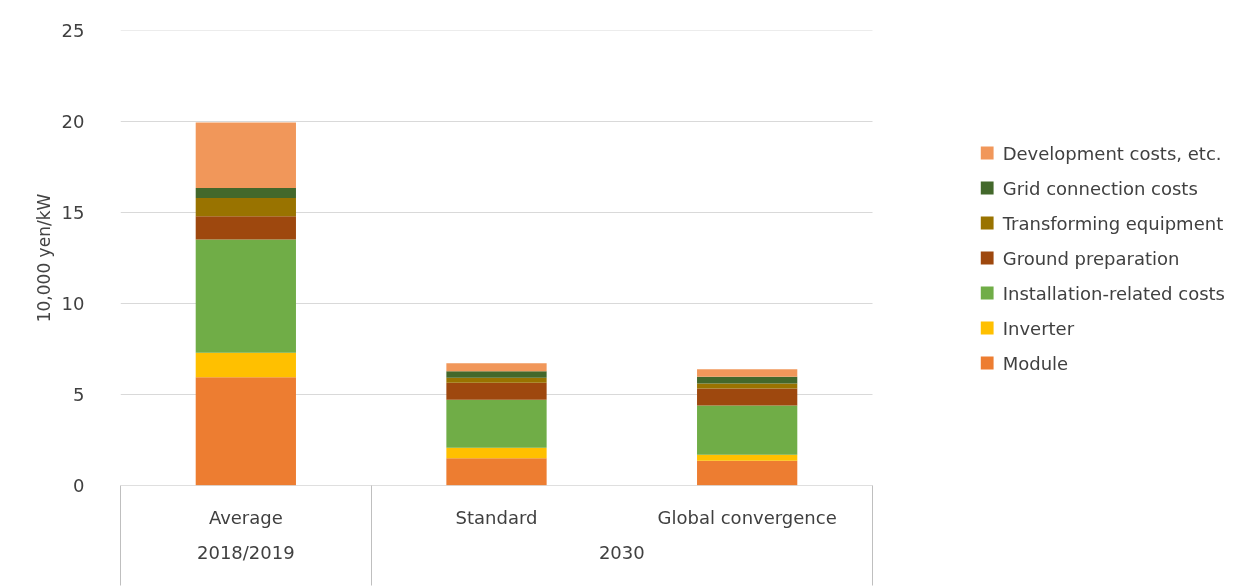 This screenshot has width=1245, height=586. I want to click on text: 2030, so click(621, 552).